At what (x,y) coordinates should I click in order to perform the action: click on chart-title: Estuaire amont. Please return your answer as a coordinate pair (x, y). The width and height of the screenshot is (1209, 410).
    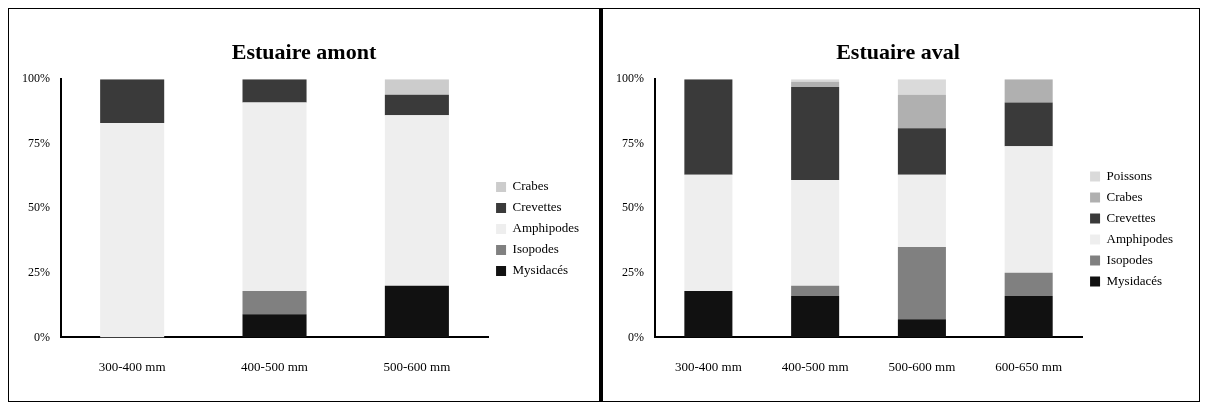
    Looking at the image, I should click on (304, 52).